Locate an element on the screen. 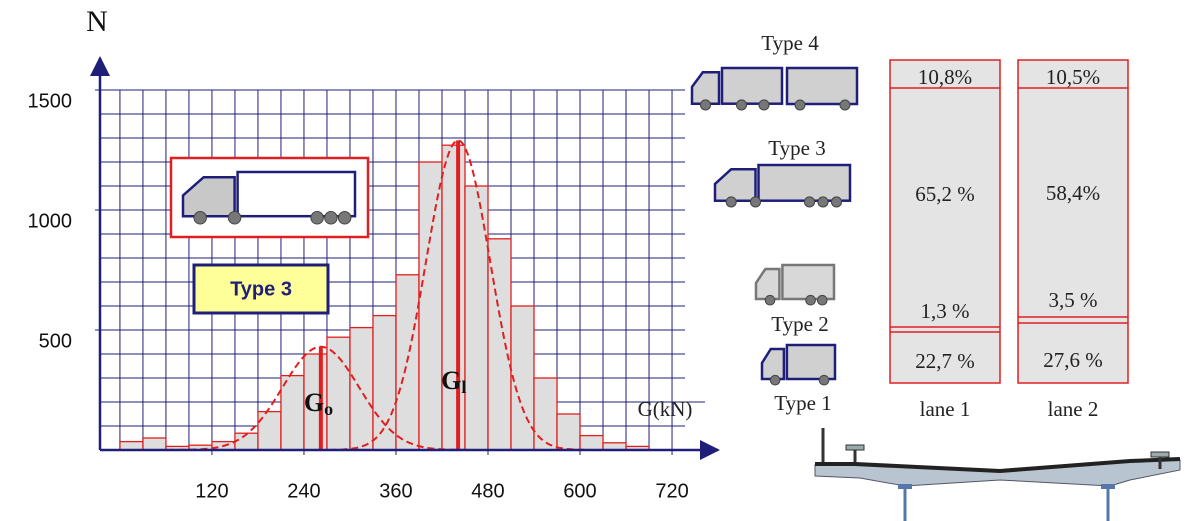 This screenshot has height=521, width=1186. lane-share: 22,7 % is located at coordinates (945, 361).